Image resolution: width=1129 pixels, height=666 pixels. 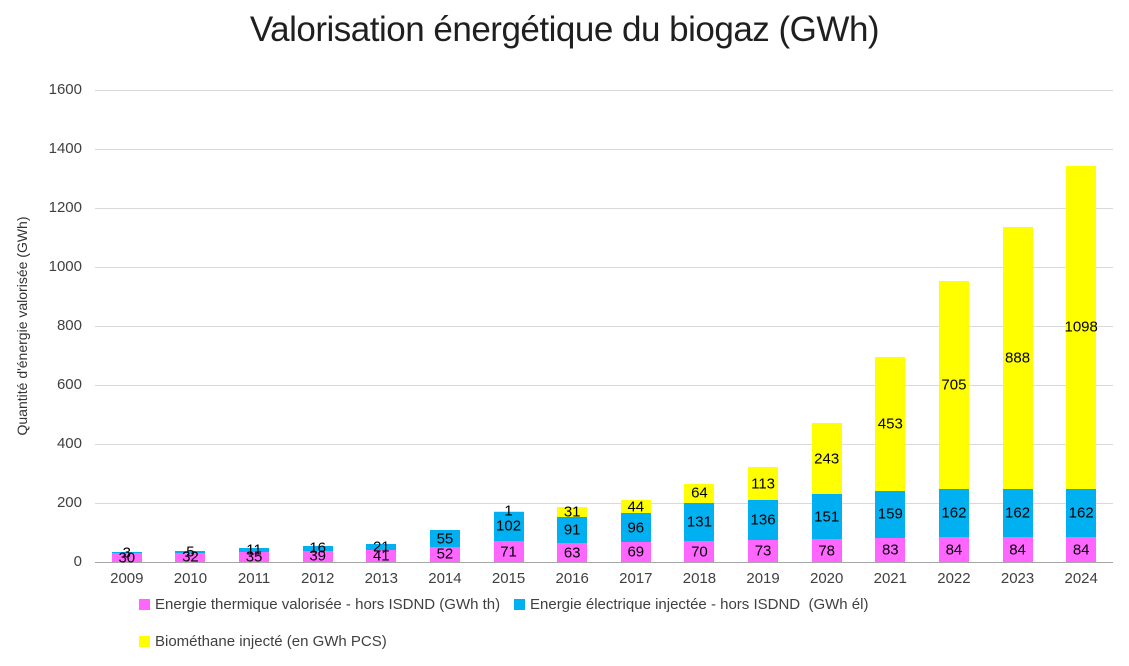 I want to click on legend-swatch-energie-electrique, so click(x=519, y=604).